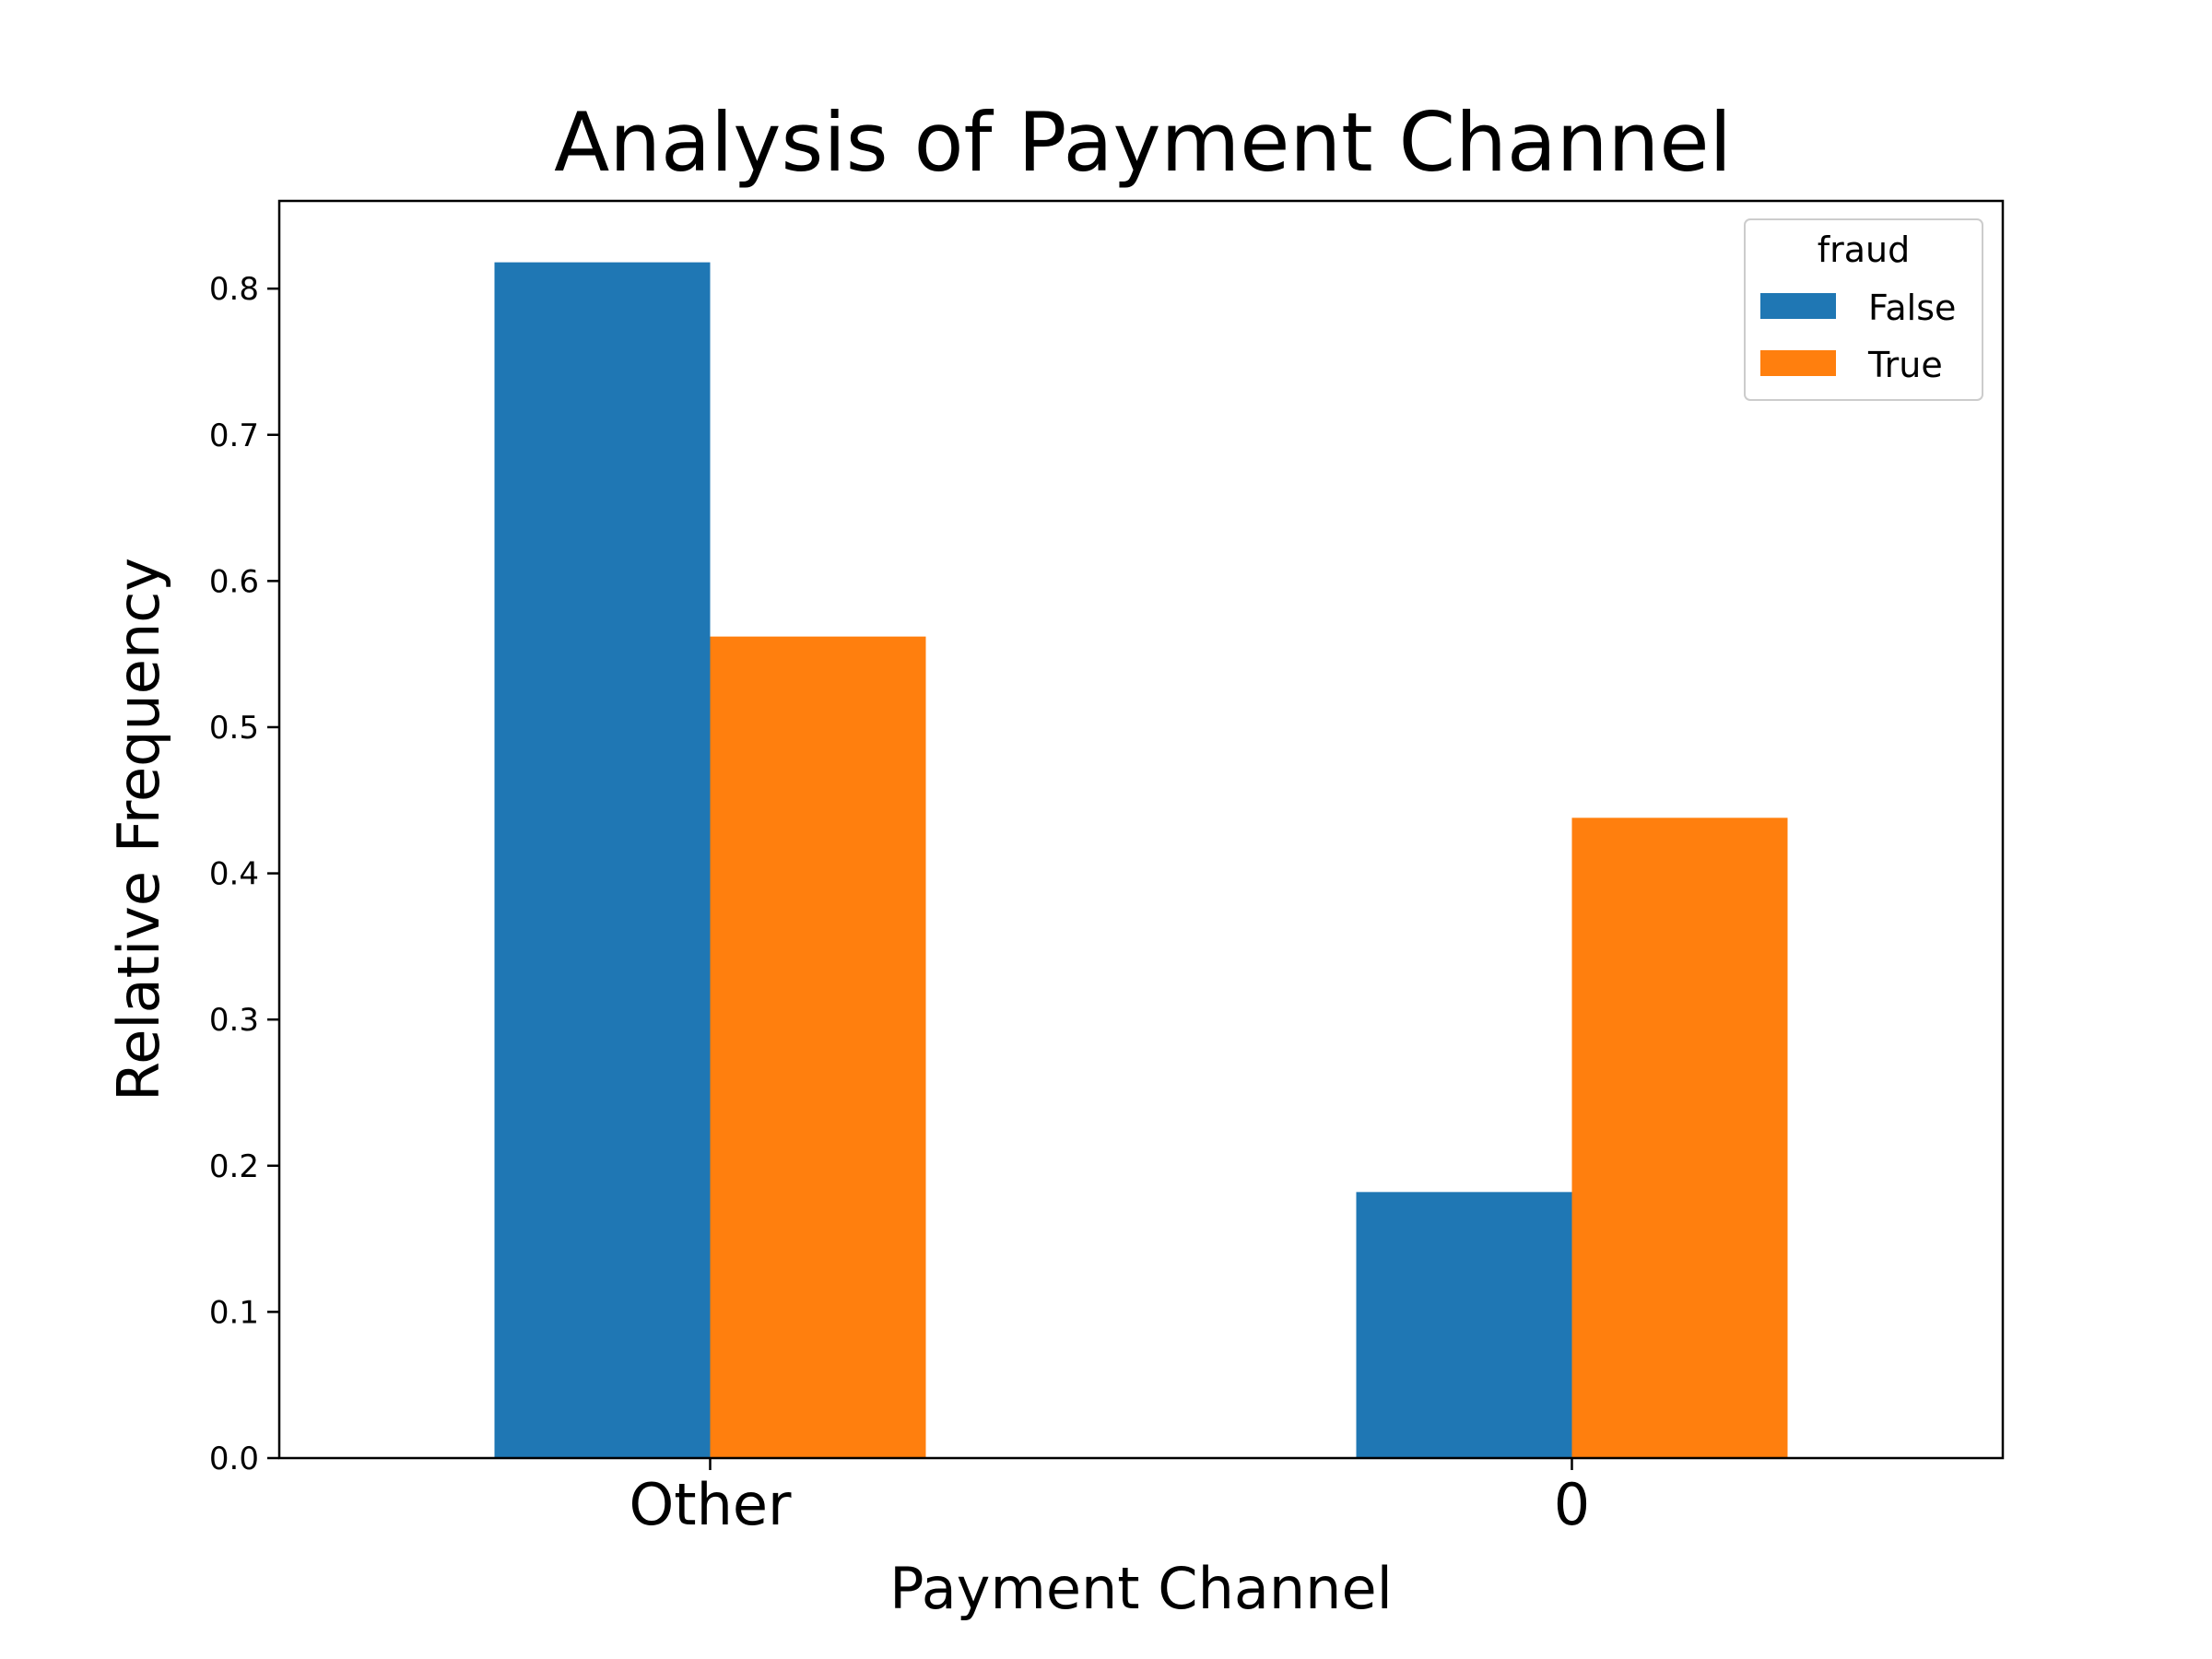 Image resolution: width=2212 pixels, height=1659 pixels. What do you see at coordinates (1679, 1138) in the screenshot?
I see `bar-0-true` at bounding box center [1679, 1138].